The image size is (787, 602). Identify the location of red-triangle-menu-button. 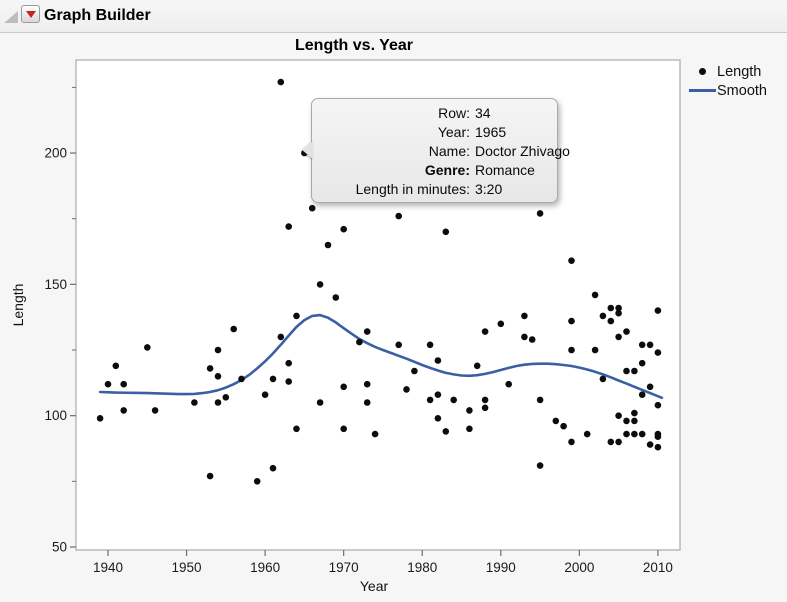
(30, 14).